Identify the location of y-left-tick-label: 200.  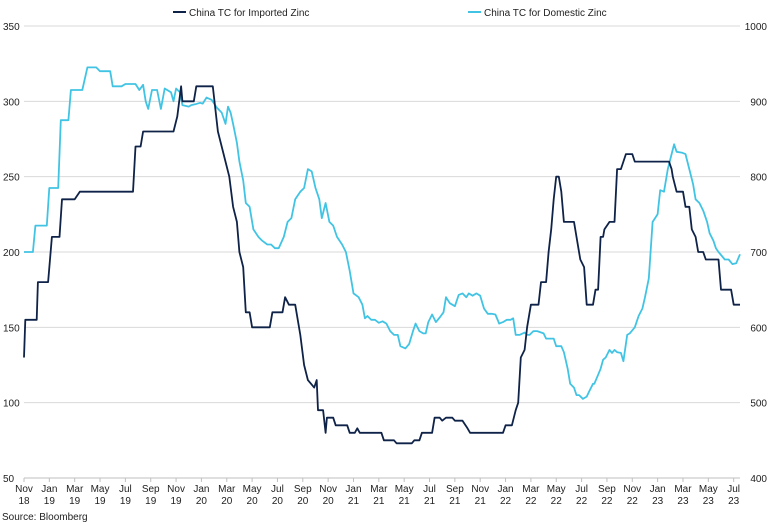
(11, 253).